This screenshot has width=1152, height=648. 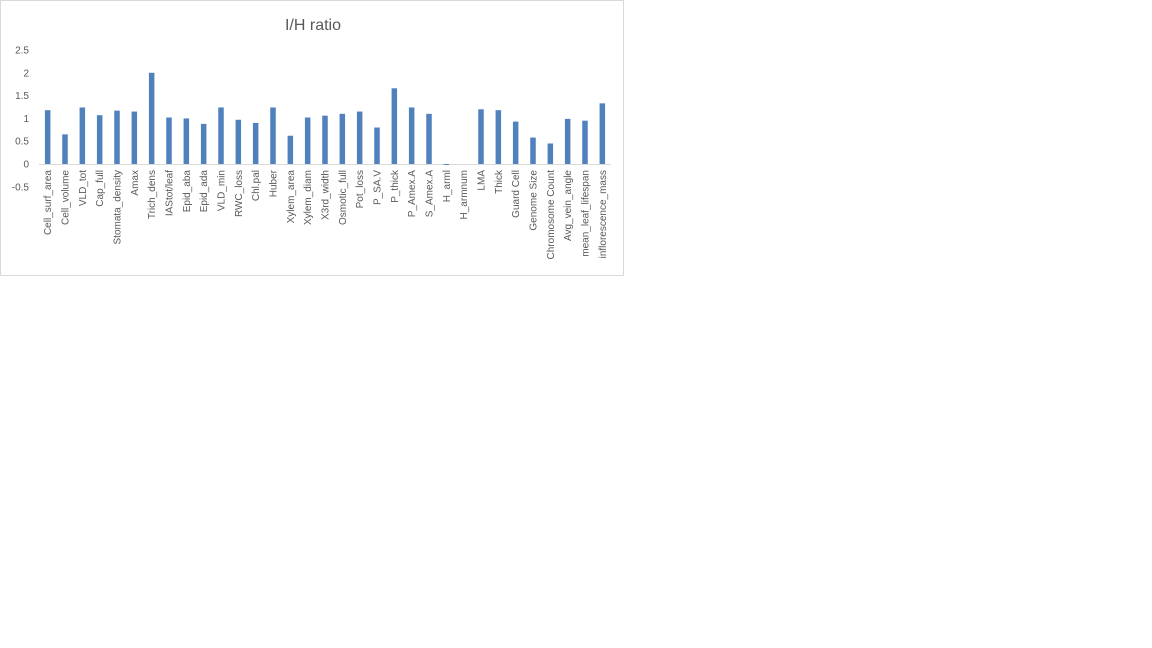 What do you see at coordinates (48, 202) in the screenshot?
I see `x-tick-label: Cell_surf_area` at bounding box center [48, 202].